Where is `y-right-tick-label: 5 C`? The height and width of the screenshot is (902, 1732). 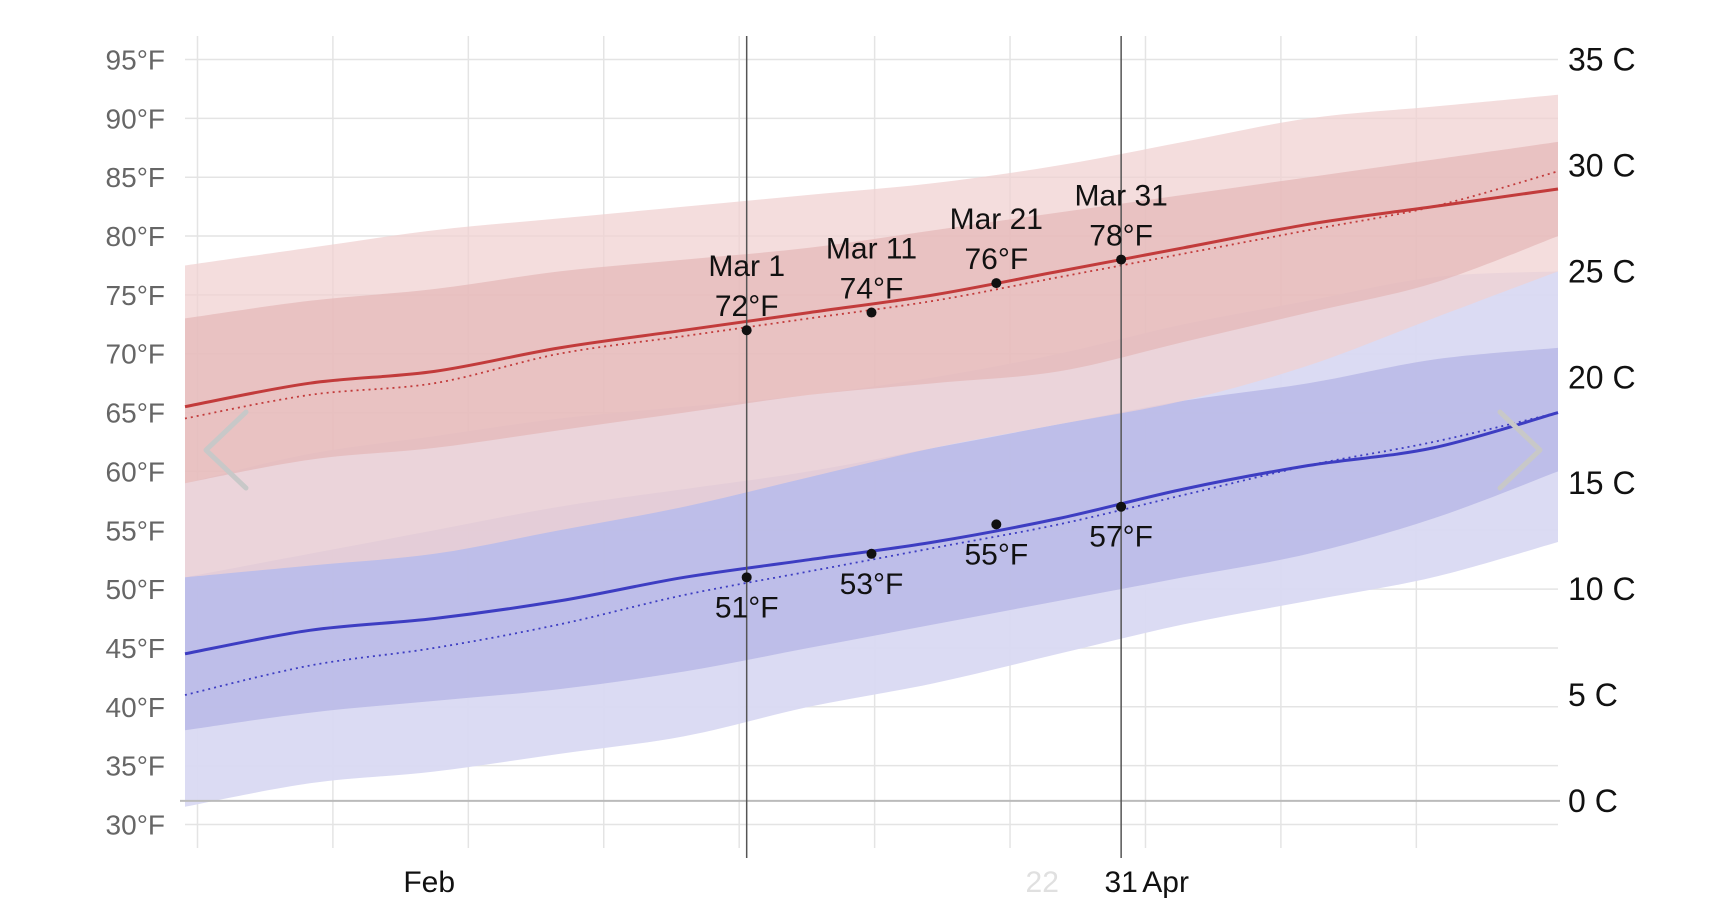 y-right-tick-label: 5 C is located at coordinates (1593, 695).